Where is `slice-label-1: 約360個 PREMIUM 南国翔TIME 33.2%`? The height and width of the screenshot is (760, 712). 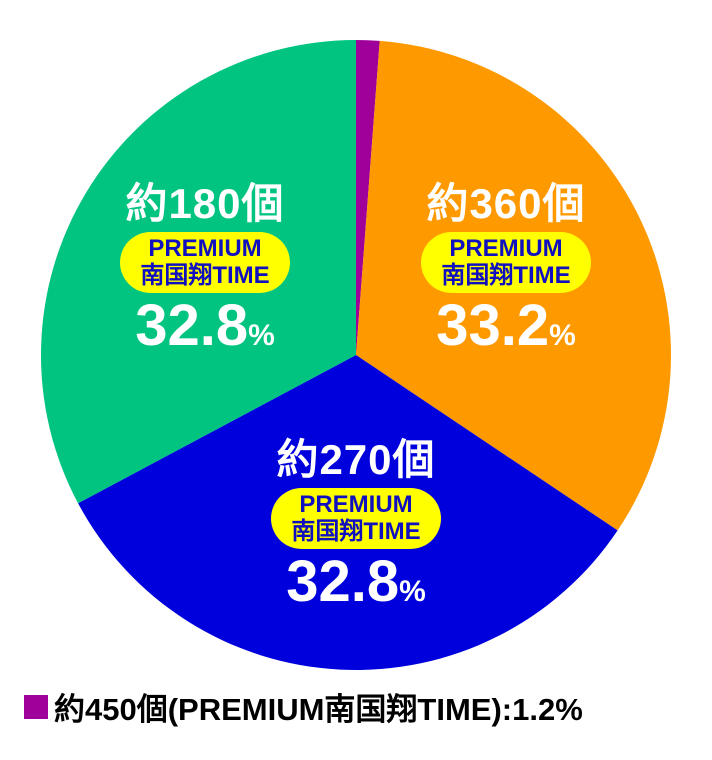 slice-label-1: 約360個 PREMIUM 南国翔TIME 33.2% is located at coordinates (506, 273).